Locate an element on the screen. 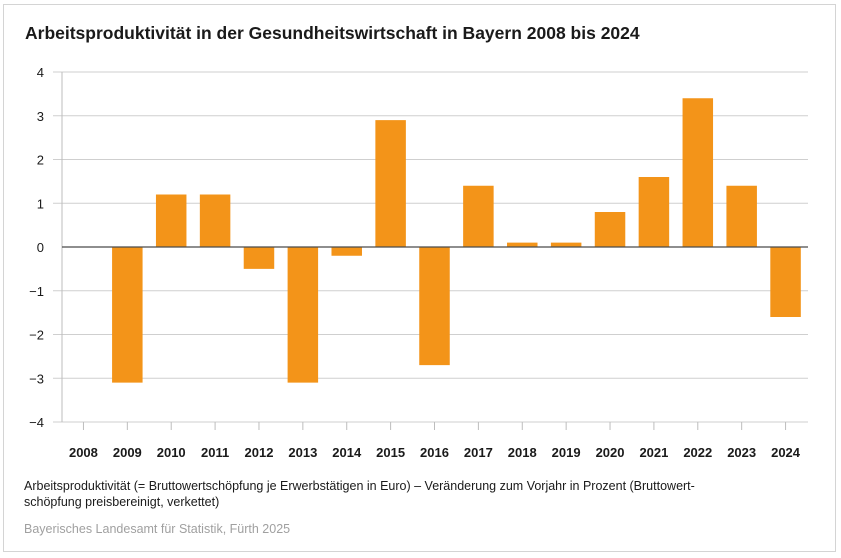 The height and width of the screenshot is (558, 841). chart-note-line-2: schöpfung preisbereinigt, verkettet) is located at coordinates (122, 502).